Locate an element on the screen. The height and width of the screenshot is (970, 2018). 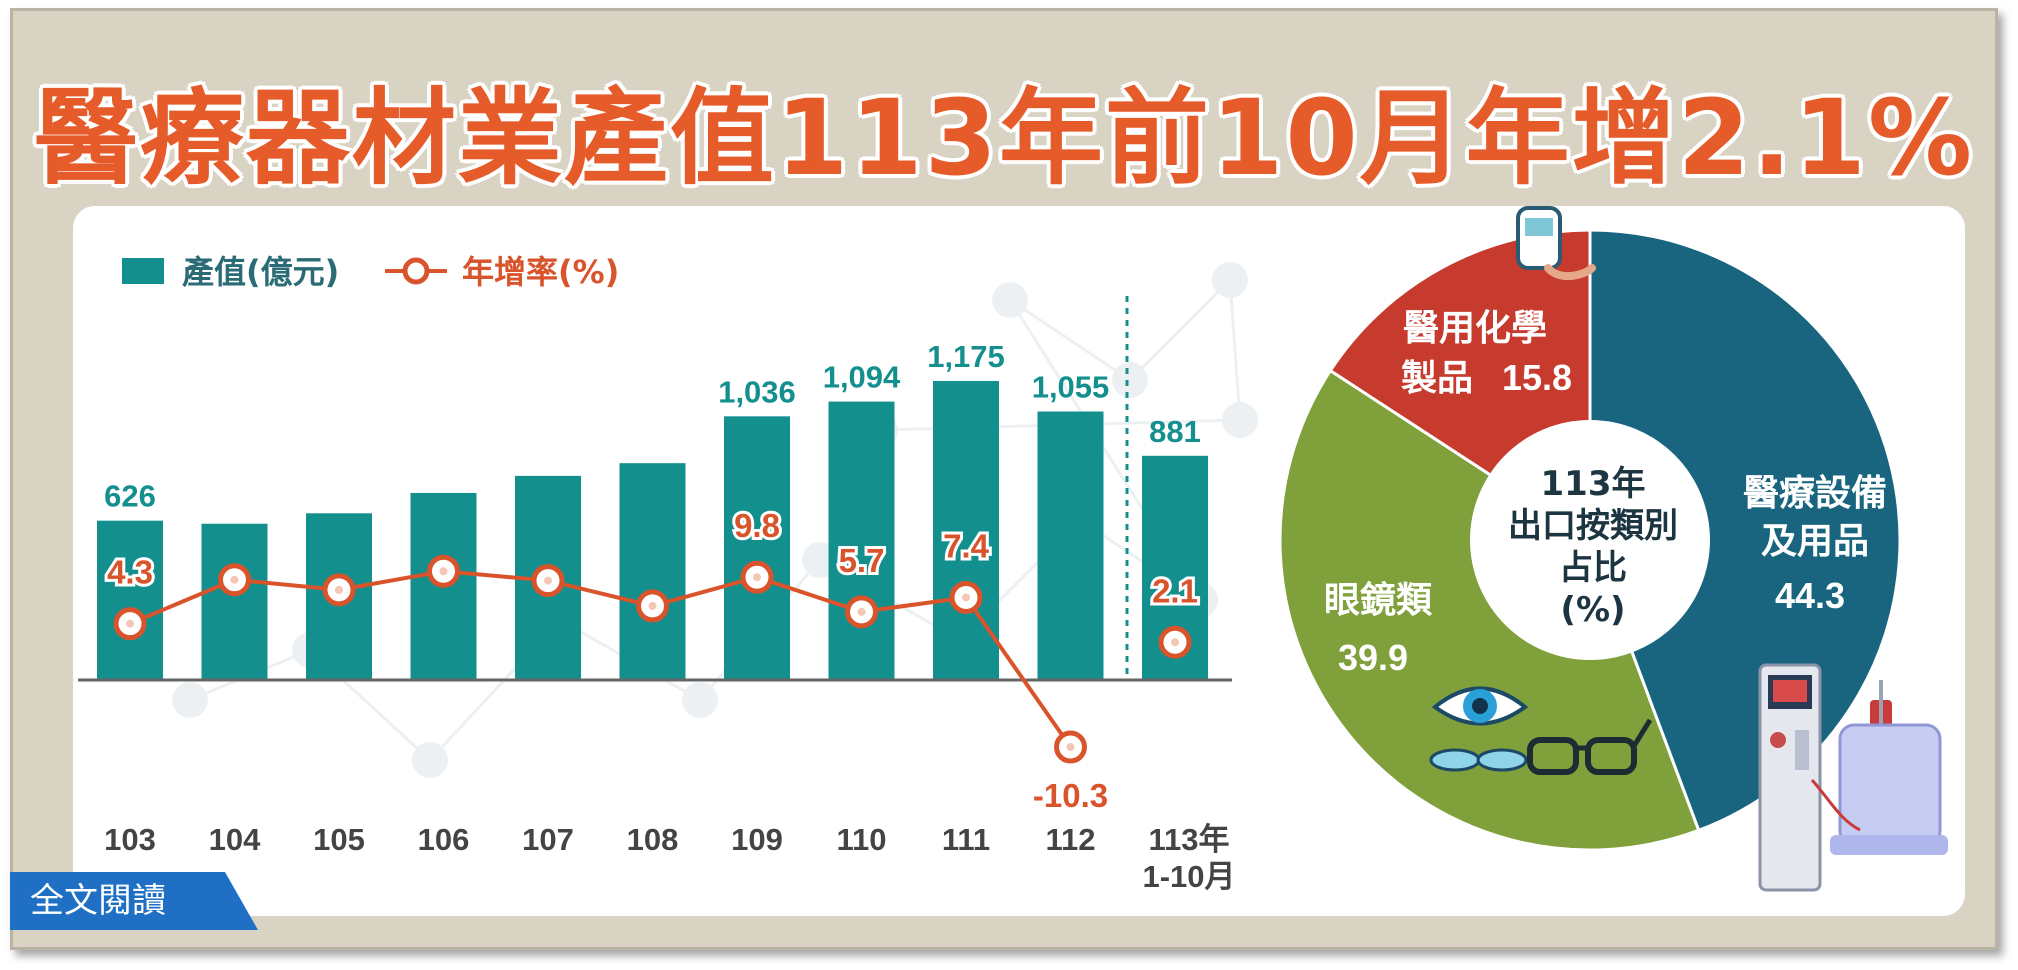
pie-center-label: 占比 is located at coordinates (1593, 568).